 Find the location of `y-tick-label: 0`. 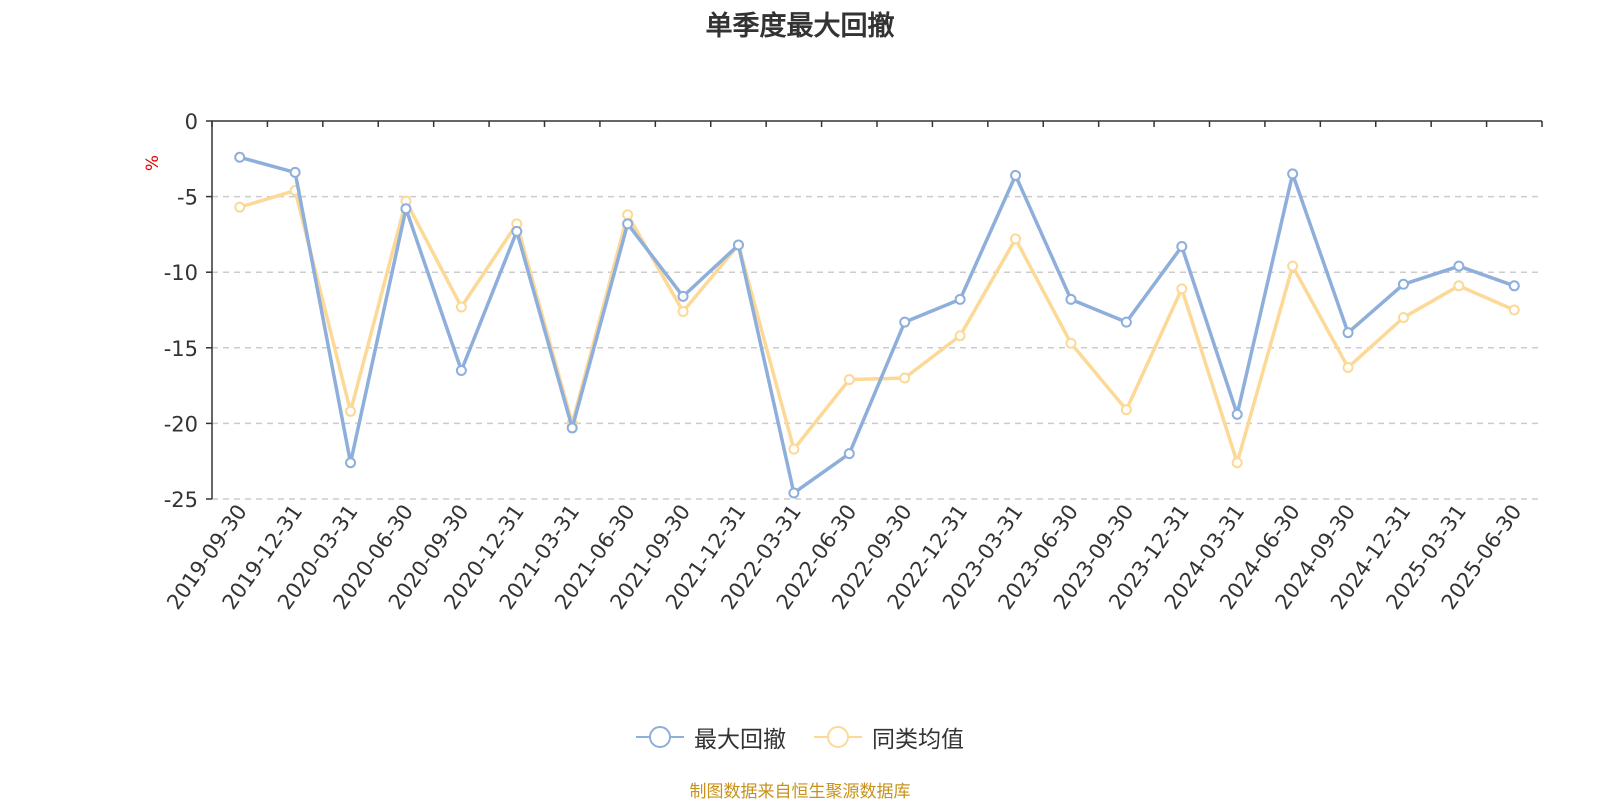

y-tick-label: 0 is located at coordinates (191, 122).